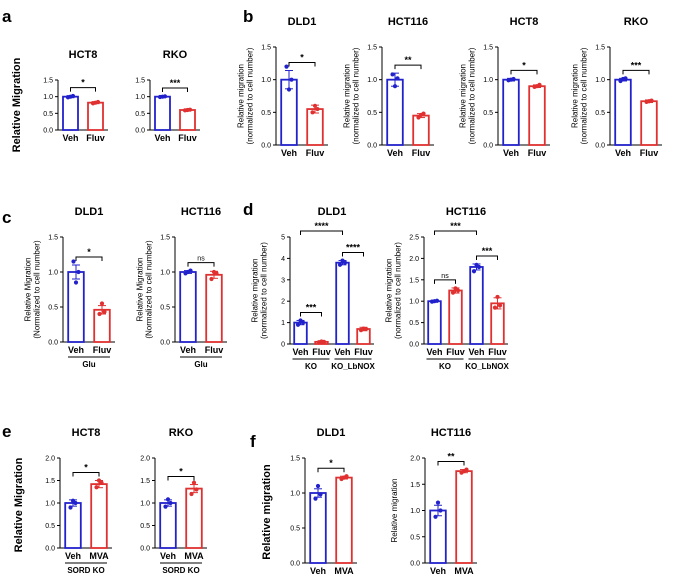 The height and width of the screenshot is (588, 685). Describe the element at coordinates (283, 345) in the screenshot. I see `y-tick-label: 0` at that location.